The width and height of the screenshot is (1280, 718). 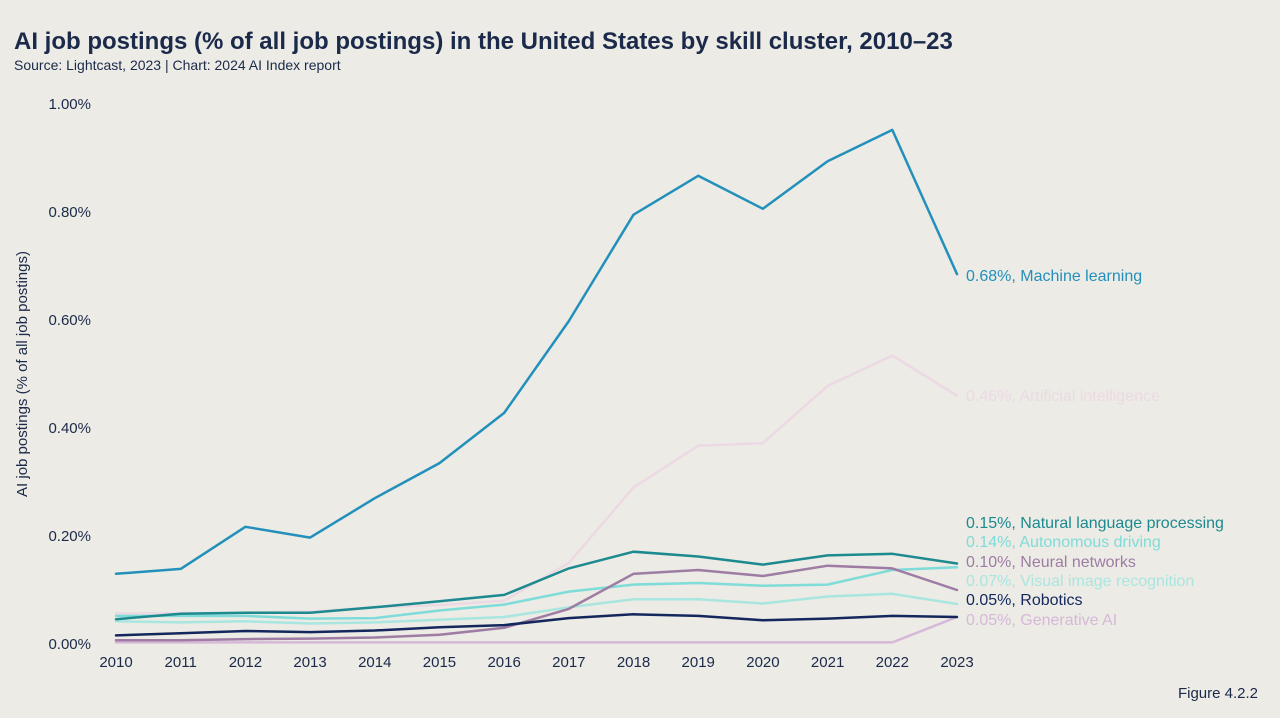 What do you see at coordinates (115, 662) in the screenshot?
I see `x-tick-label: 2010` at bounding box center [115, 662].